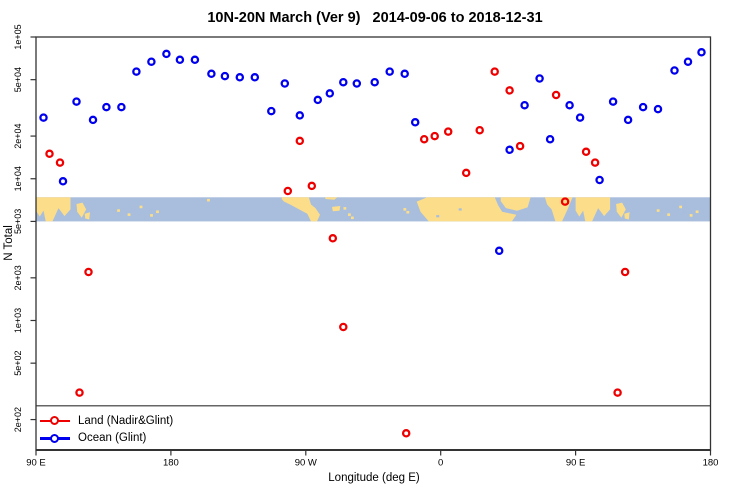  I want to click on svg-text: 0, so click(440, 463).